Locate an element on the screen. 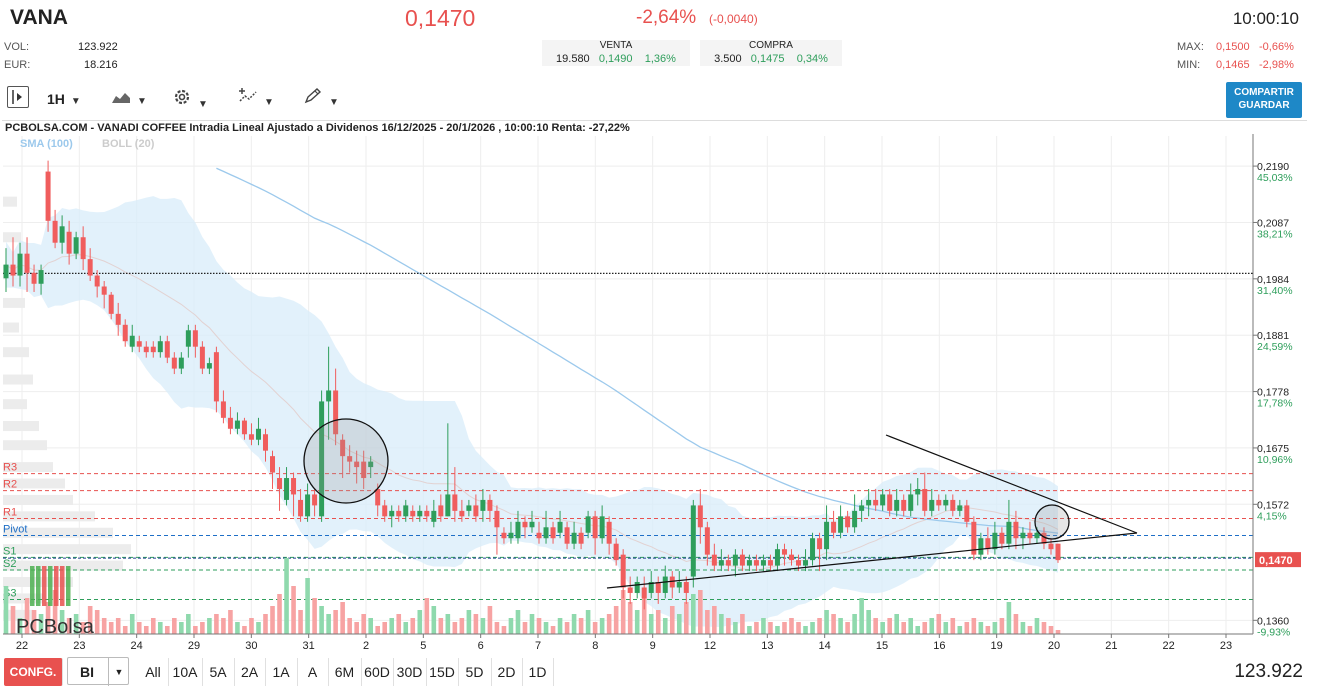  chart-type-select: ▼ is located at coordinates (129, 99).